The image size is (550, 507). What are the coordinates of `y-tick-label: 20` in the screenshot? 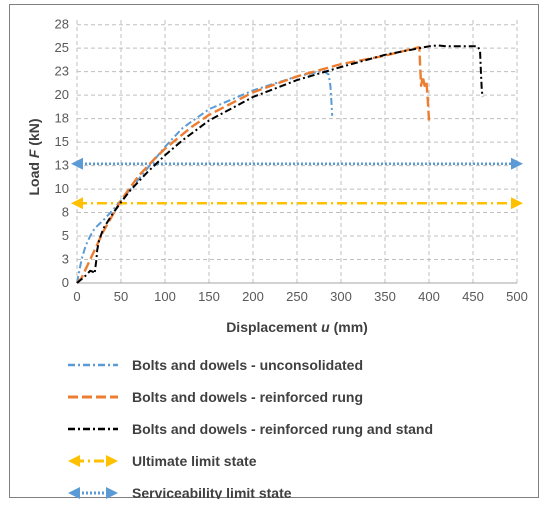 It's located at (62, 94).